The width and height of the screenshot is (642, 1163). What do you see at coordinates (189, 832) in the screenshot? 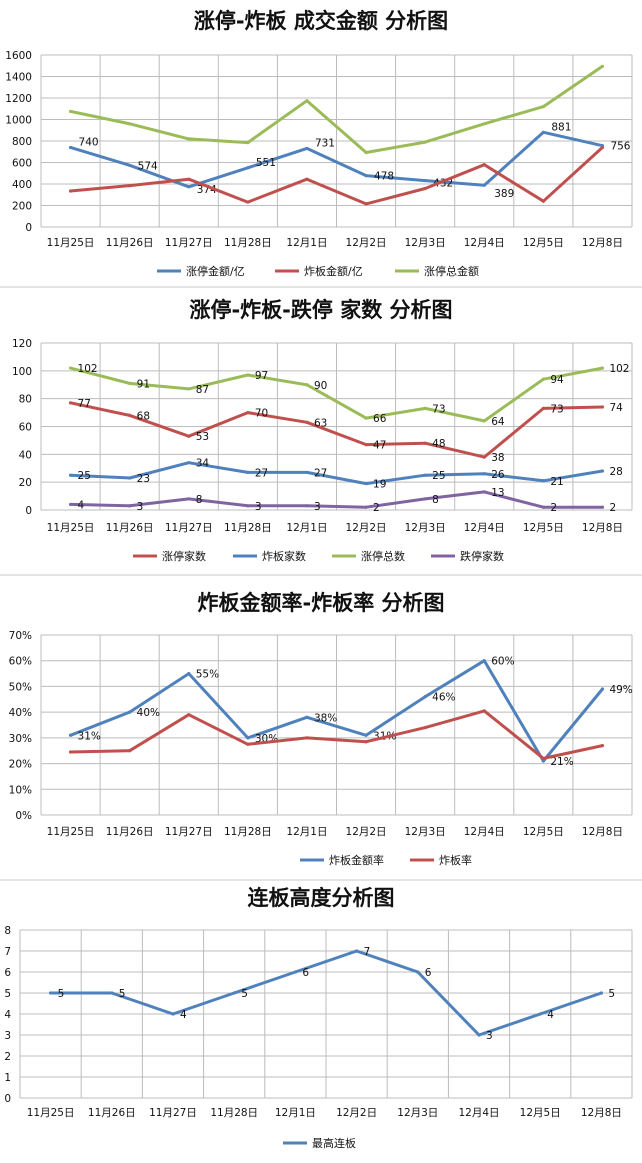
I see `chart-2-xtick: 11月27日` at bounding box center [189, 832].